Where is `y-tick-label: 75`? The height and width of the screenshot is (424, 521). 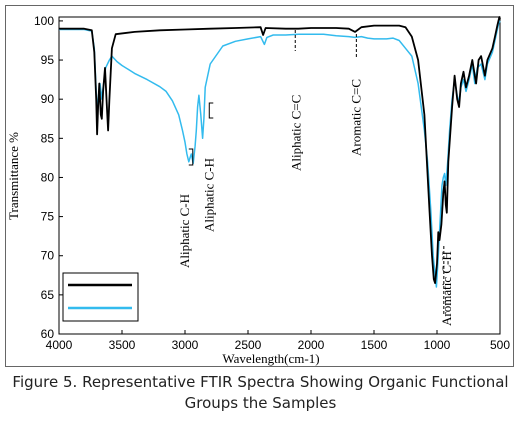 y-tick-label: 75 is located at coordinates (48, 217).